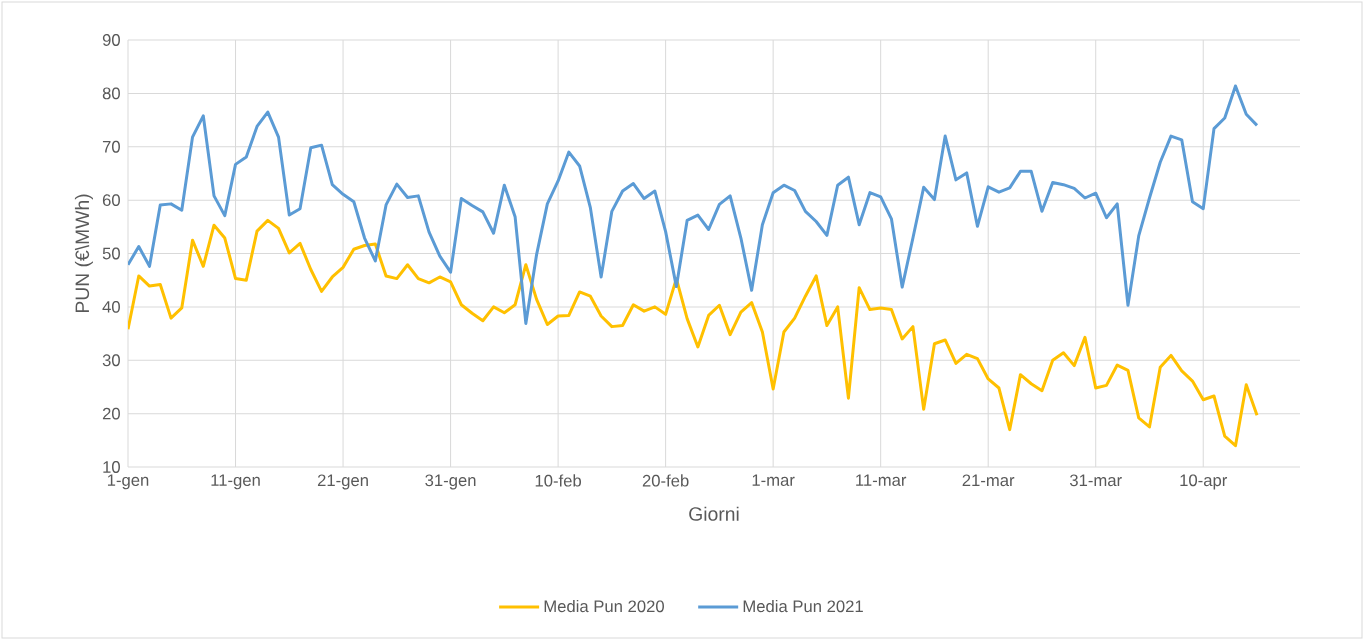 This screenshot has height=640, width=1364. I want to click on y-tick-label: 70, so click(111, 146).